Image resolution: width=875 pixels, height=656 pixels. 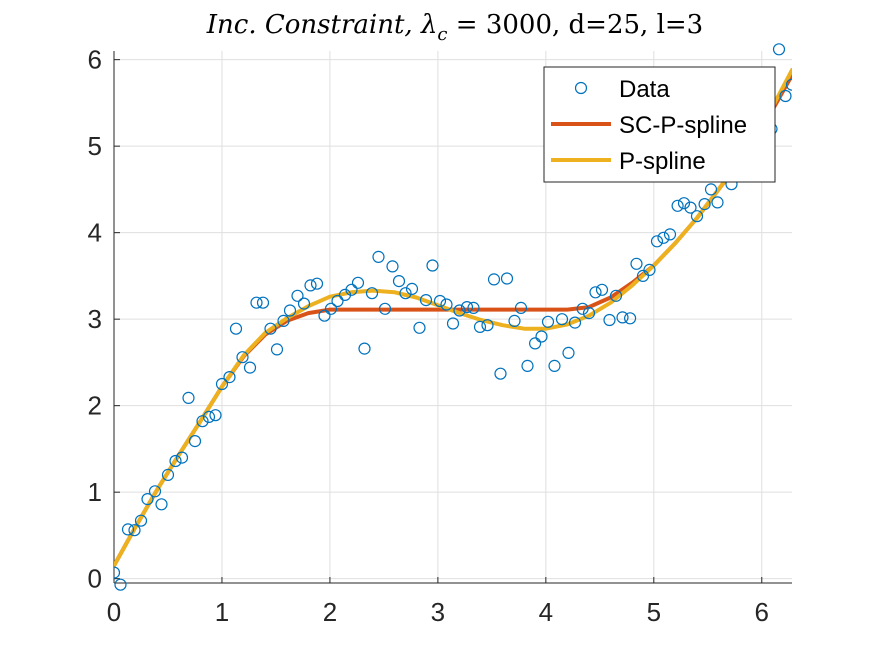 What do you see at coordinates (95, 579) in the screenshot?
I see `y-tick-label: 0` at bounding box center [95, 579].